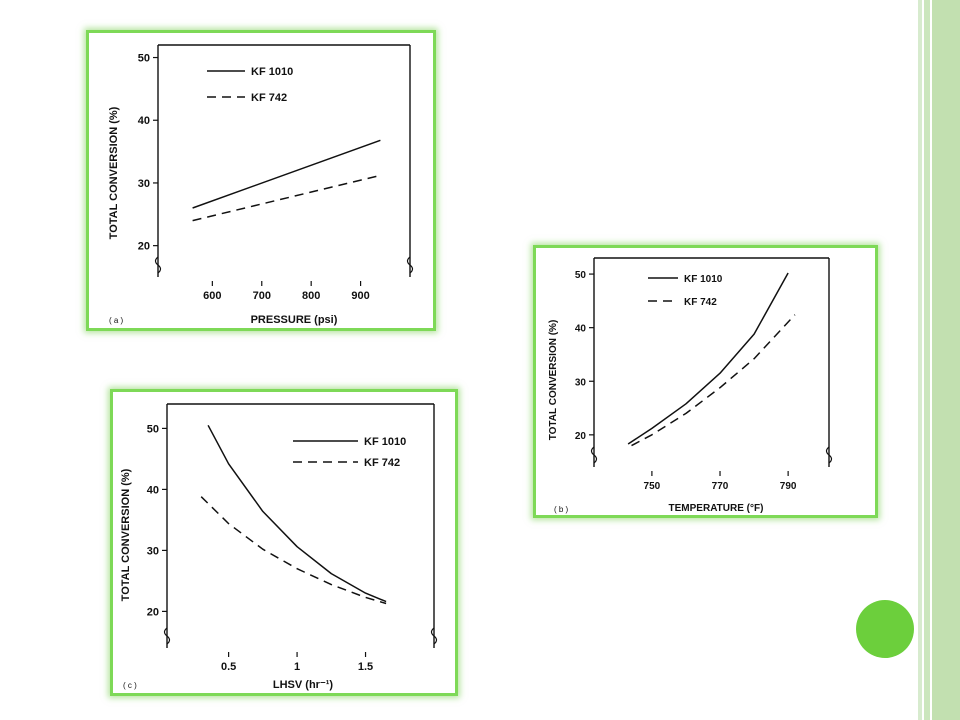 The height and width of the screenshot is (720, 960). What do you see at coordinates (297, 667) in the screenshot?
I see `x-tick-label: 1` at bounding box center [297, 667].